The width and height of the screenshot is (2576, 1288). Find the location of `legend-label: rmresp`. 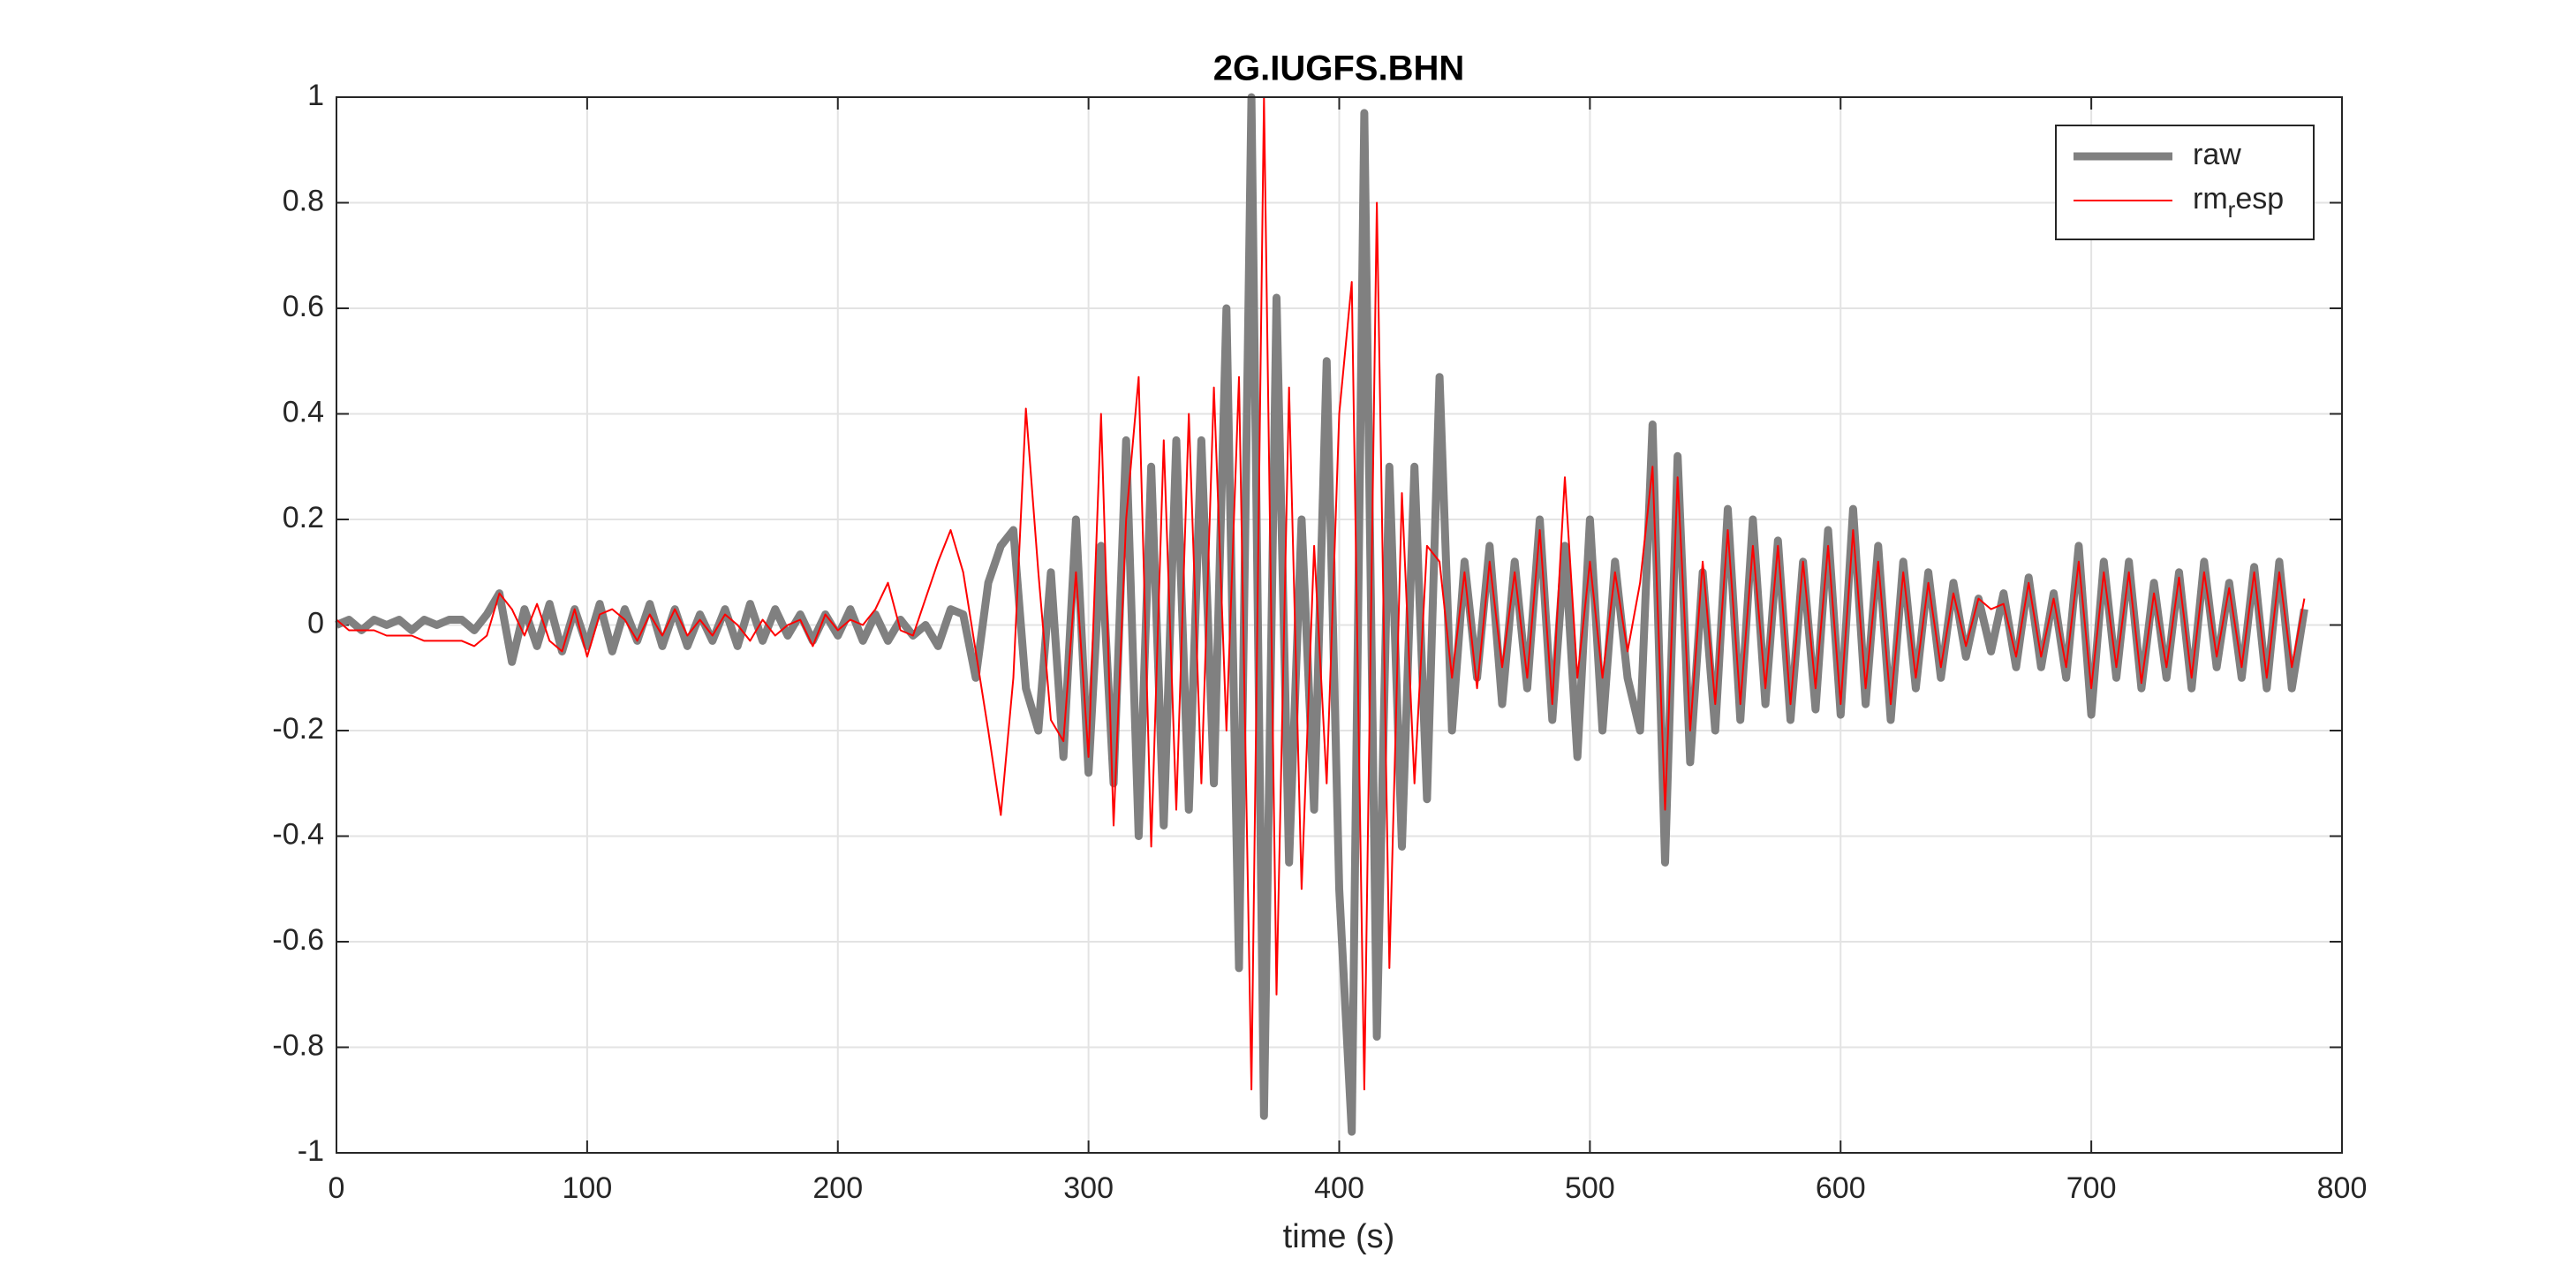

legend-label: rmresp is located at coordinates (2238, 203).